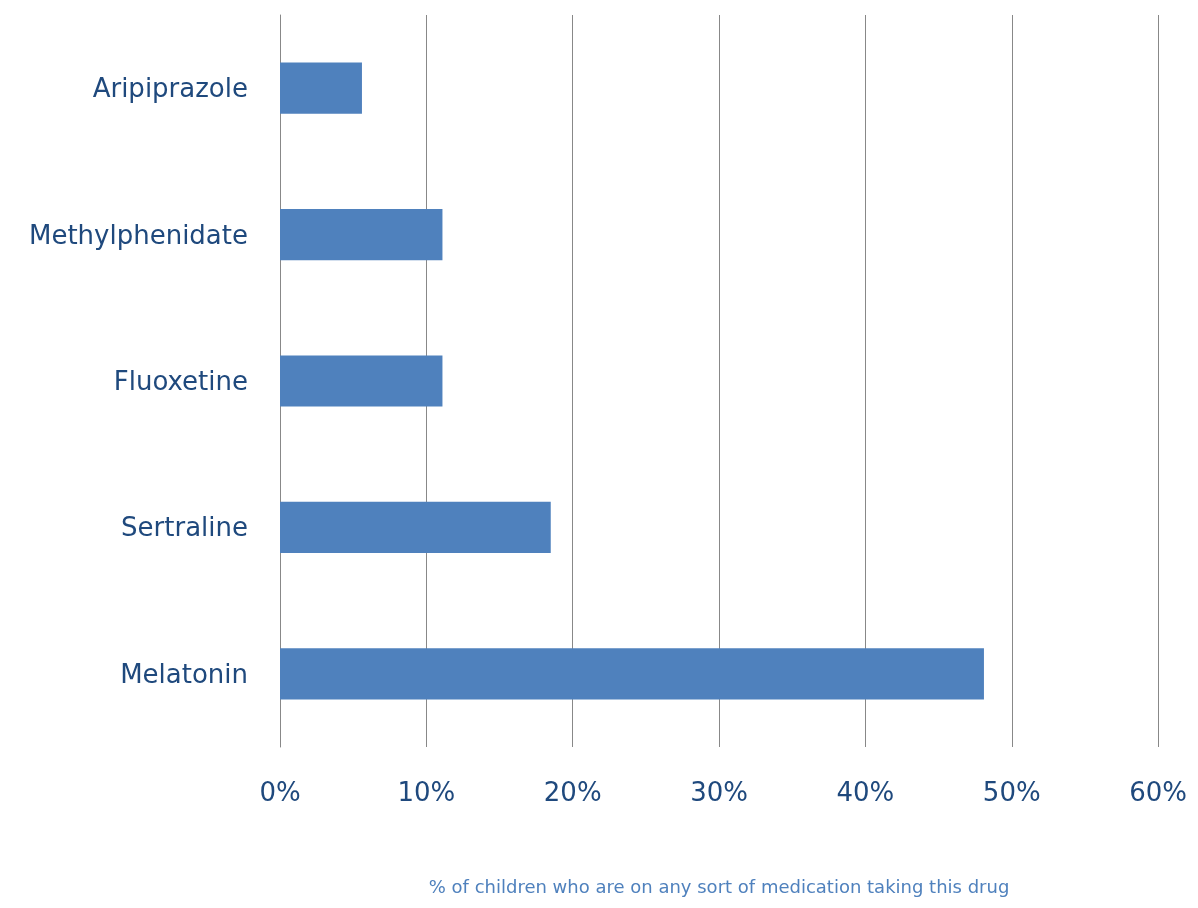  What do you see at coordinates (719, 886) in the screenshot?
I see `x-axis-title: % of children who are on any sort of medication taking this drug` at bounding box center [719, 886].